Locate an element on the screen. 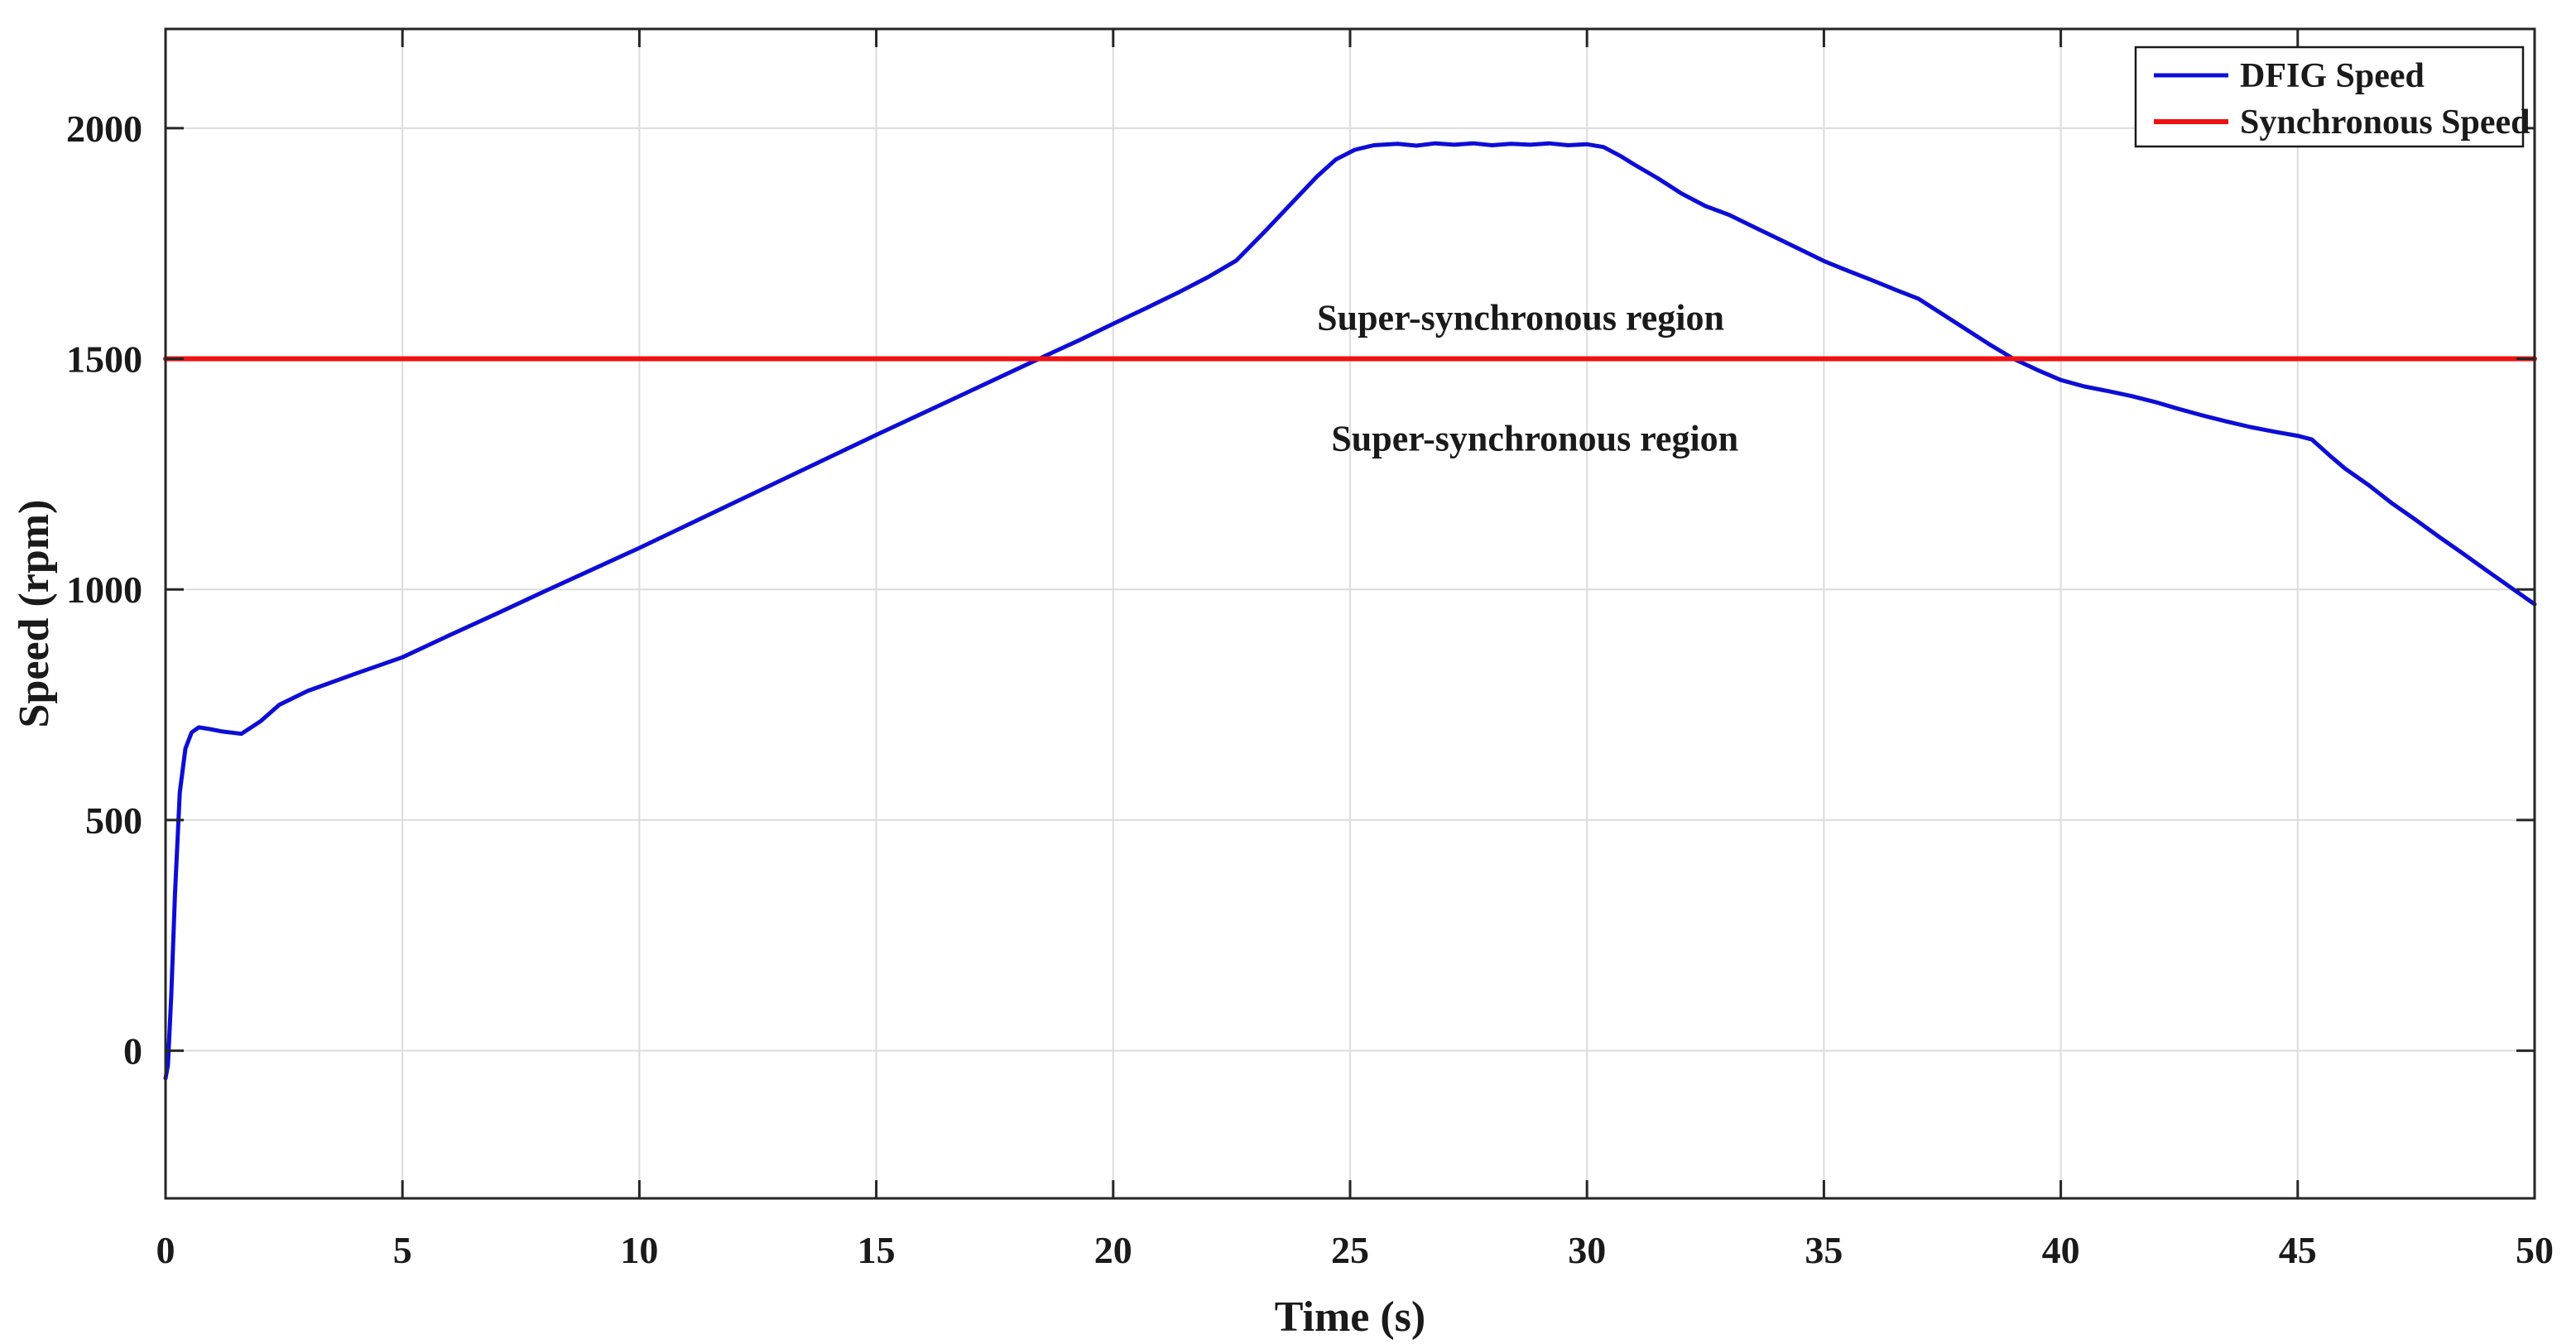 The width and height of the screenshot is (2576, 1344). x-tick-label: 15 is located at coordinates (877, 1250).